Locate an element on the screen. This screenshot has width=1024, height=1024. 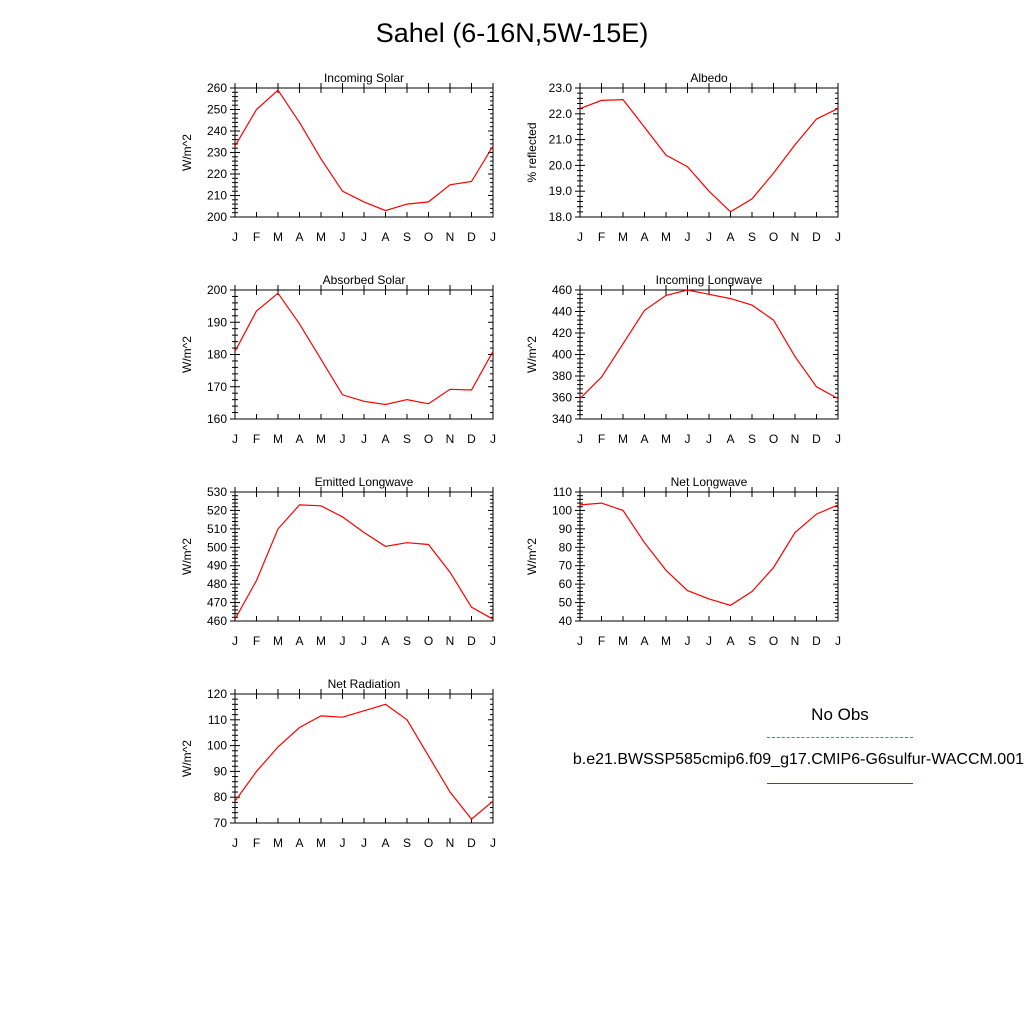
absorbed-solar-xtick-label: O is located at coordinates (428, 439).